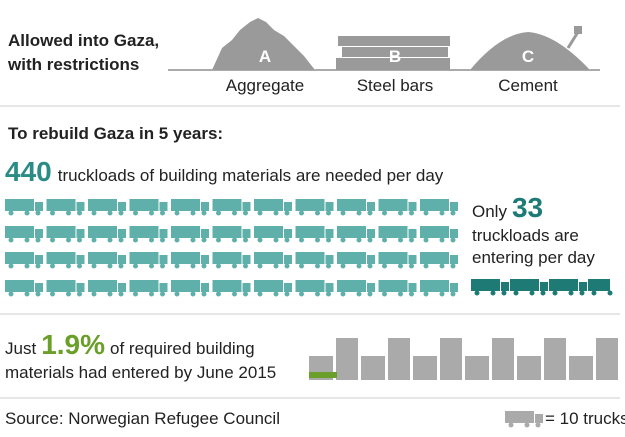 Image resolution: width=625 pixels, height=437 pixels. Describe the element at coordinates (263, 44) in the screenshot. I see `aggregate-icon` at that location.